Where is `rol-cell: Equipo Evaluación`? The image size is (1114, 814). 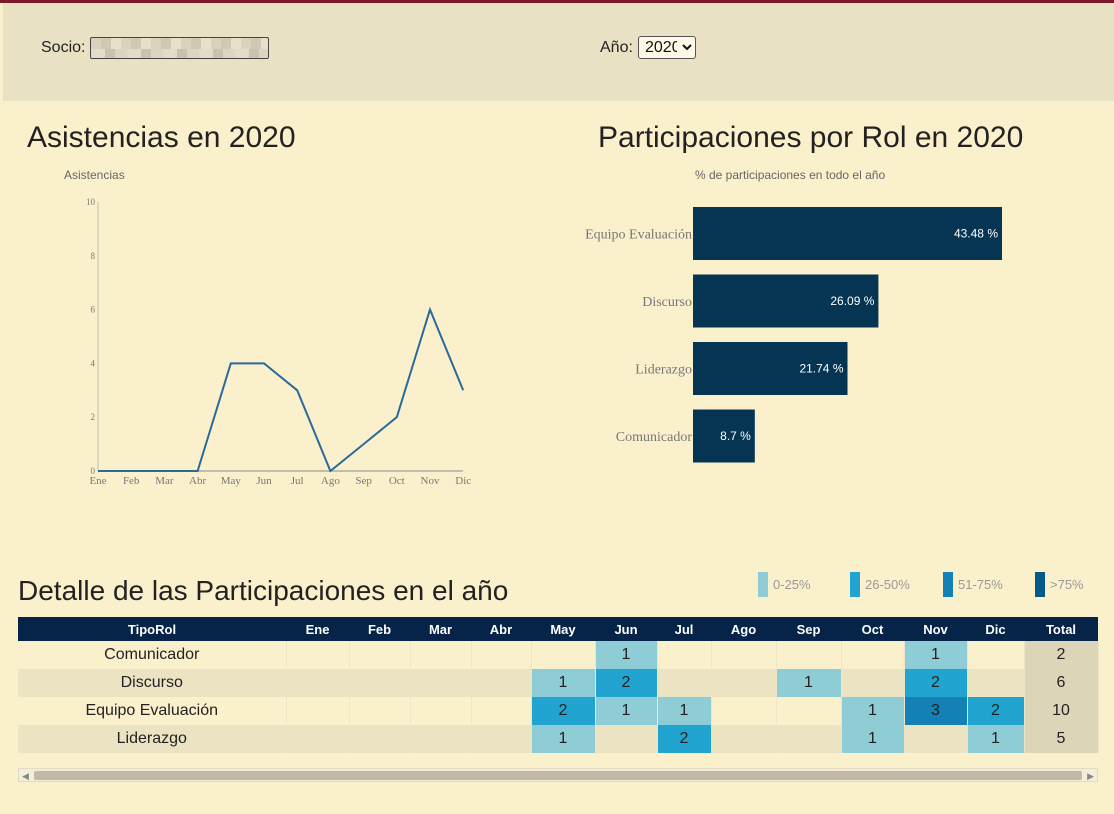 rol-cell: Equipo Evaluación is located at coordinates (152, 711).